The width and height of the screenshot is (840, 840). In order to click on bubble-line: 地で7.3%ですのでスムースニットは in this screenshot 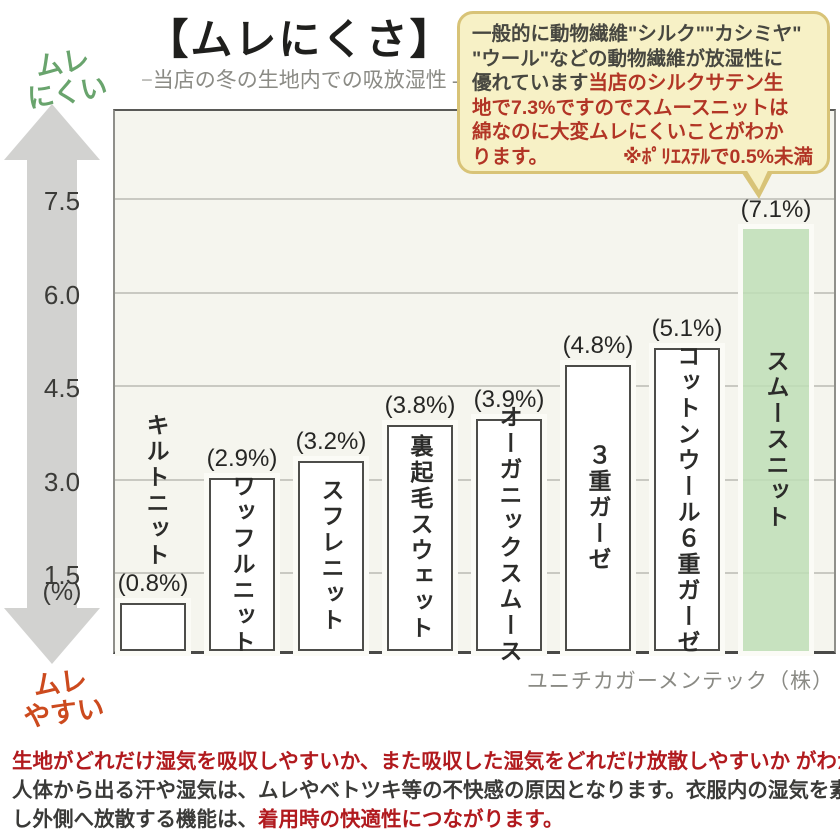, I will do `click(643, 108)`.